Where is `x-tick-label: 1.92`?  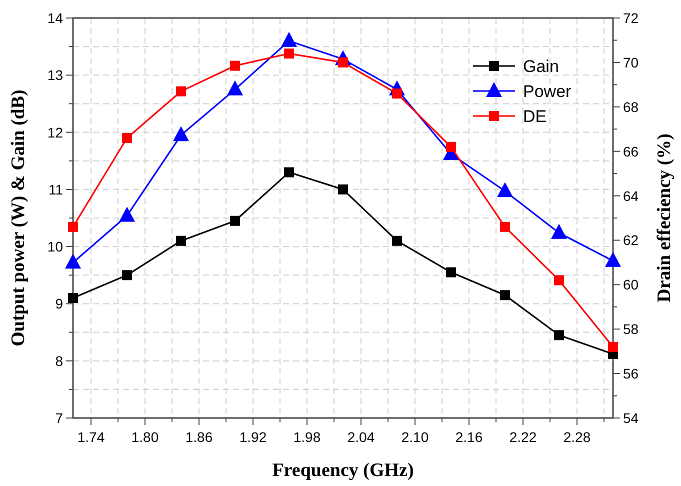
x-tick-label: 1.92 is located at coordinates (253, 437).